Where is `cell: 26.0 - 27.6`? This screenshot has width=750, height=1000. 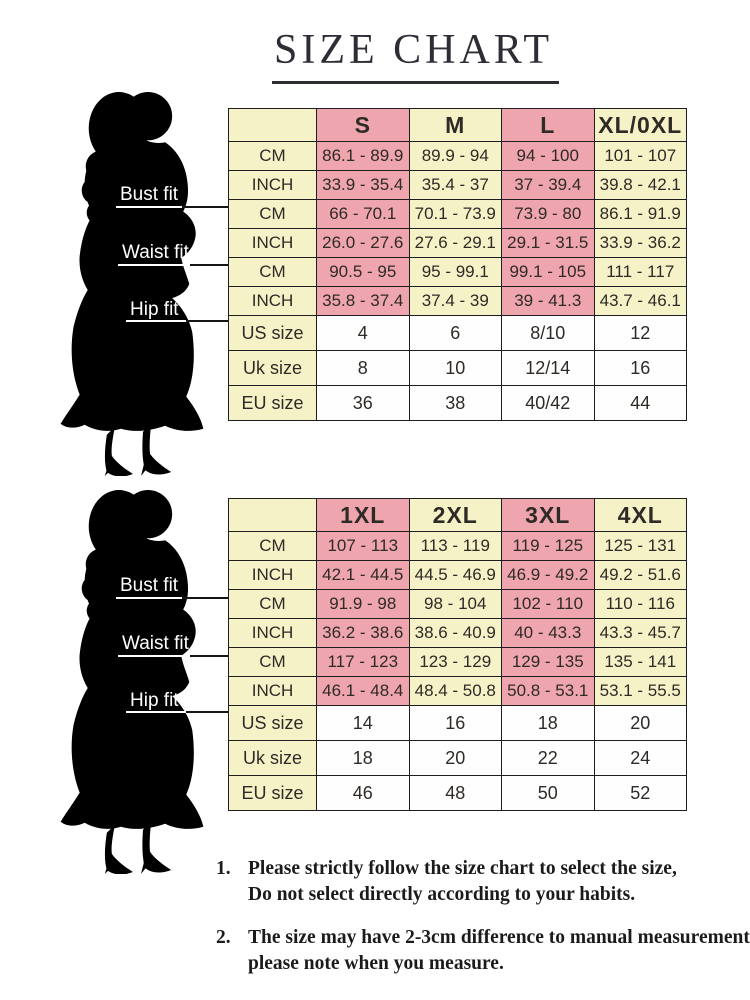 cell: 26.0 - 27.6 is located at coordinates (363, 243).